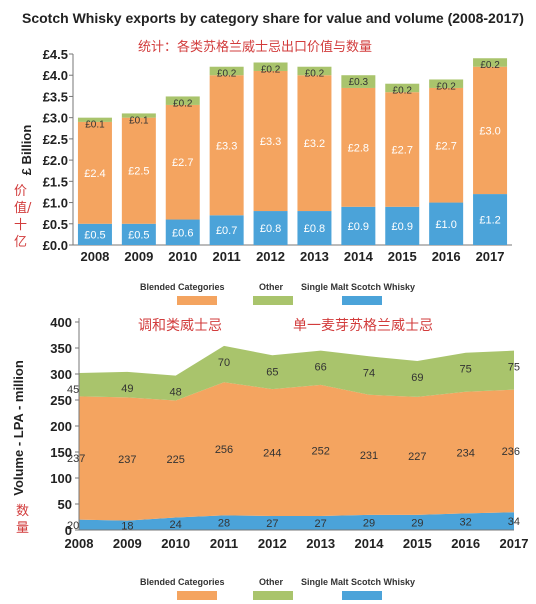 This screenshot has width=536, height=604. I want to click on area-data-label: 244, so click(272, 454).